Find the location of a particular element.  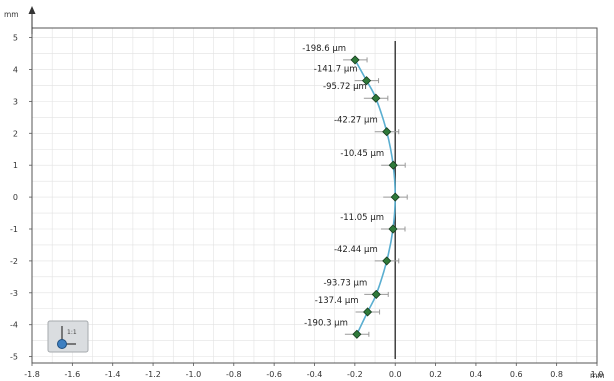

x-tick-label: -1.6 is located at coordinates (73, 374).